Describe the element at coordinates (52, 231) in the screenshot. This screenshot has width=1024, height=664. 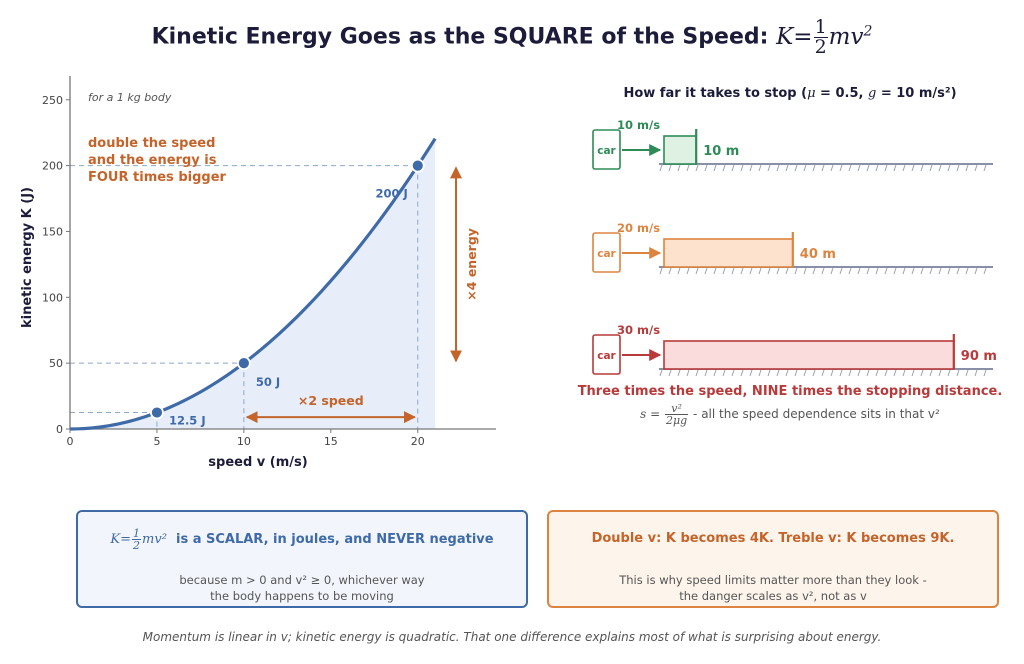
I see `y-tick-label-150: 150` at that location.